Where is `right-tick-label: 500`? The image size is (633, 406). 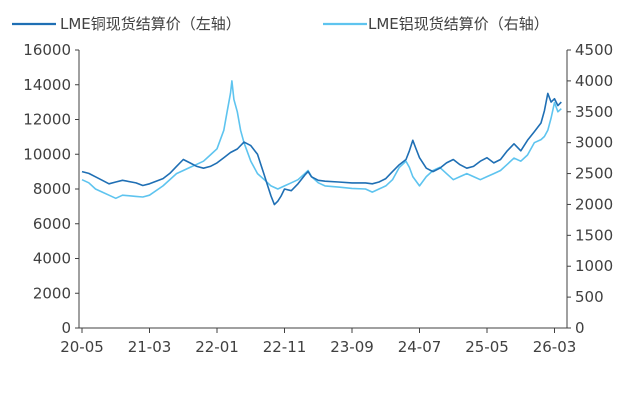 right-tick-label: 500 is located at coordinates (589, 297).